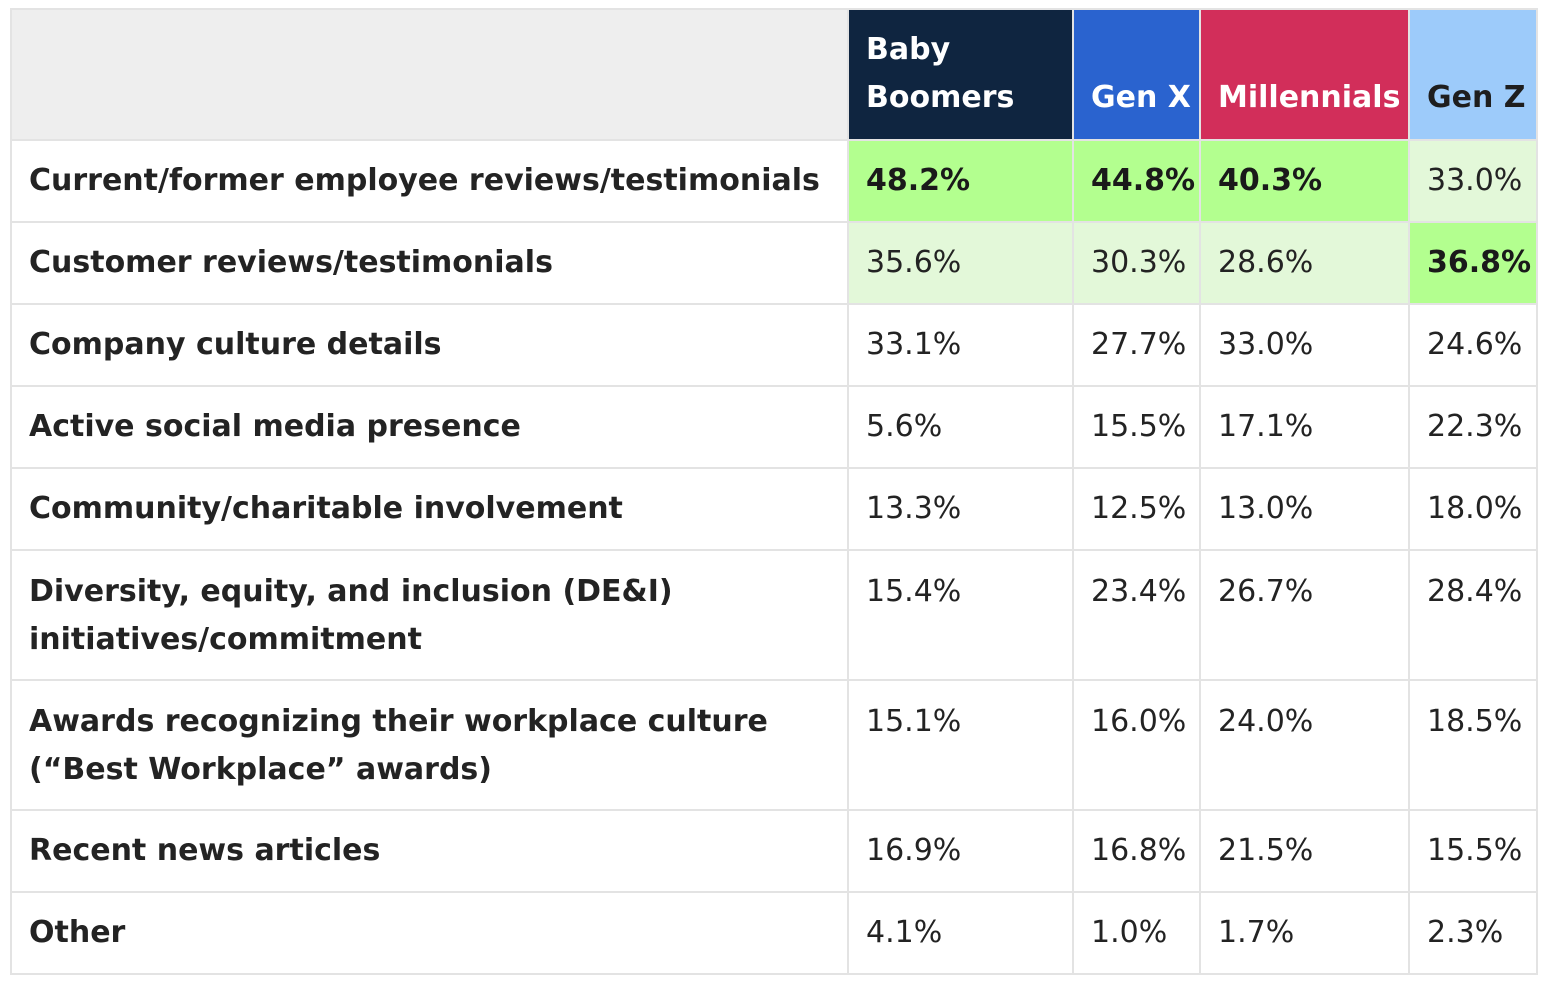  I want to click on value-cell: 5.6%, so click(960, 427).